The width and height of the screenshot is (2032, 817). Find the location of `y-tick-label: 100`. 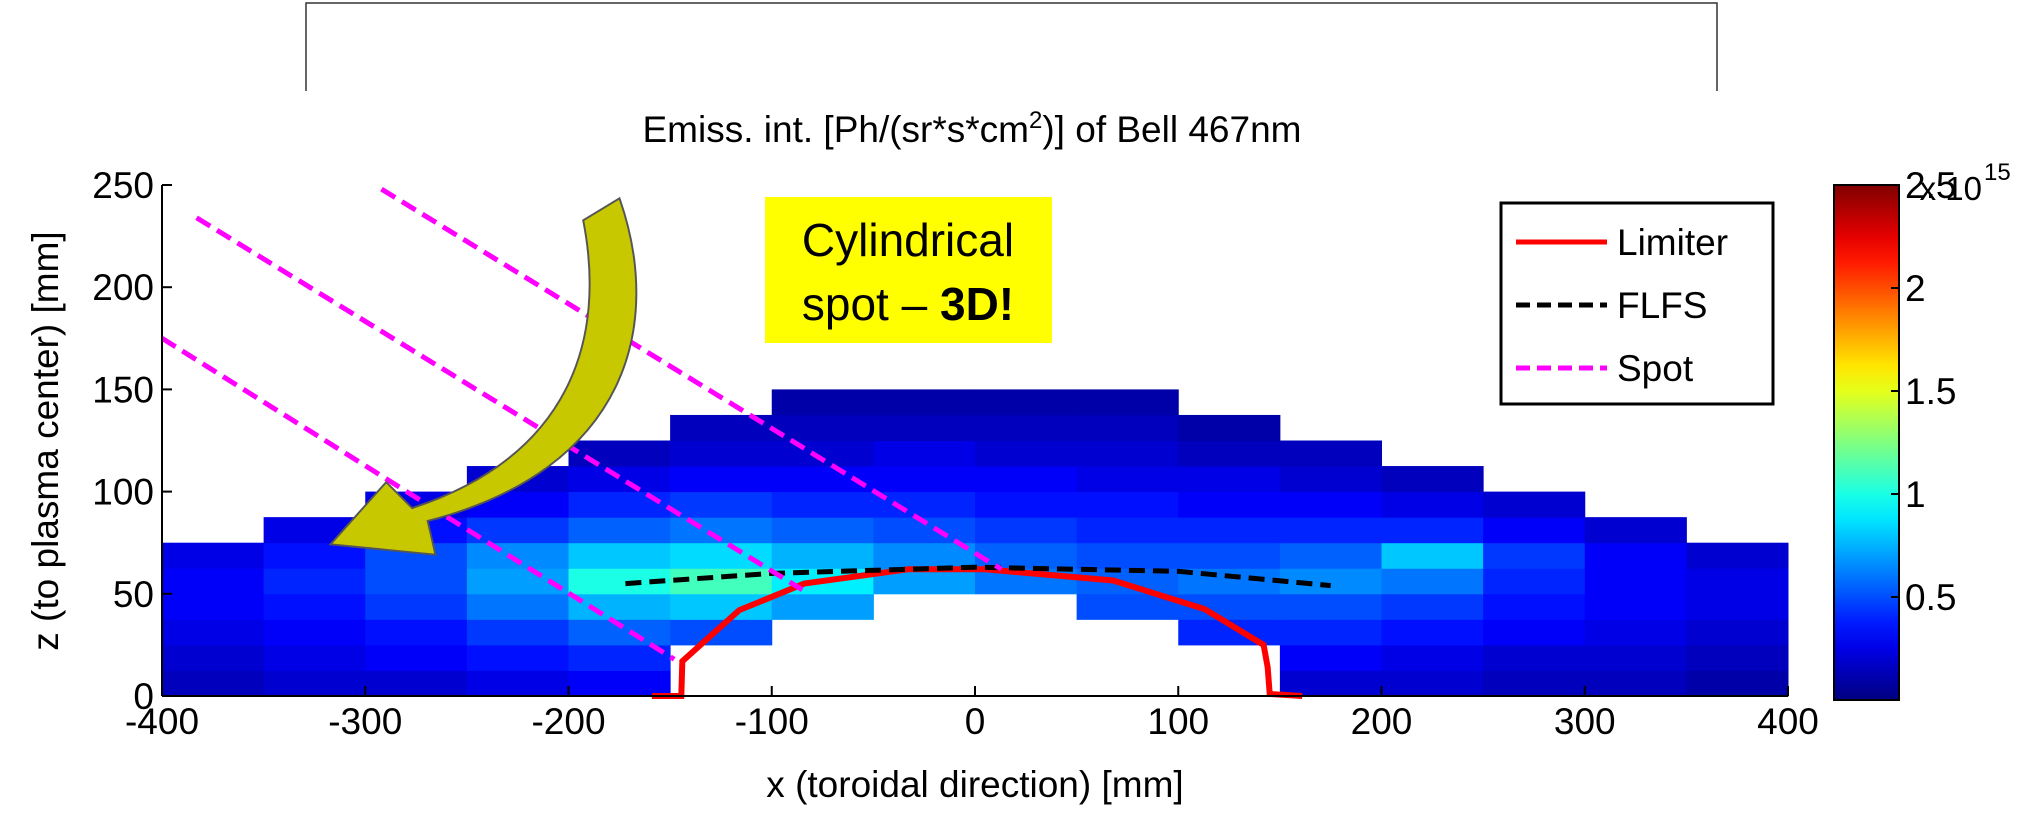

y-tick-label: 100 is located at coordinates (123, 492).